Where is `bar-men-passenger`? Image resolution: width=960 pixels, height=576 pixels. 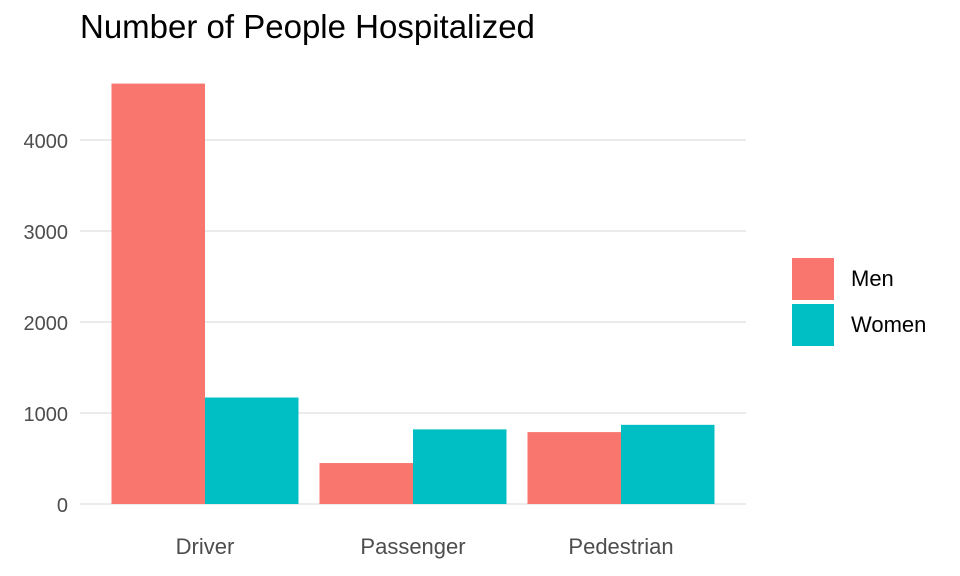
bar-men-passenger is located at coordinates (366, 483).